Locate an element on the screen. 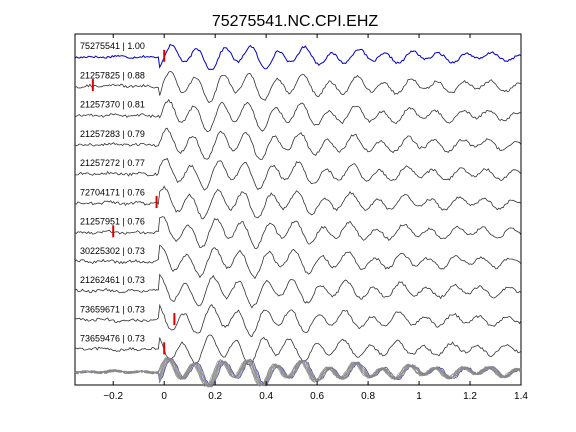  x-tick-label-7: 1.2 is located at coordinates (470, 396).